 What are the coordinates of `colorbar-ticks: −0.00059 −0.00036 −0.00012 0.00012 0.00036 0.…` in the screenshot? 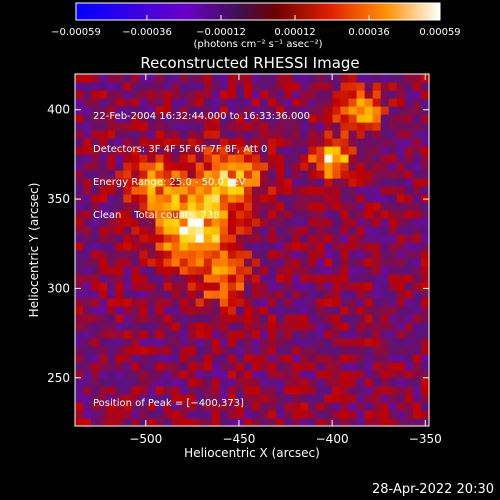 It's located at (256, 26).